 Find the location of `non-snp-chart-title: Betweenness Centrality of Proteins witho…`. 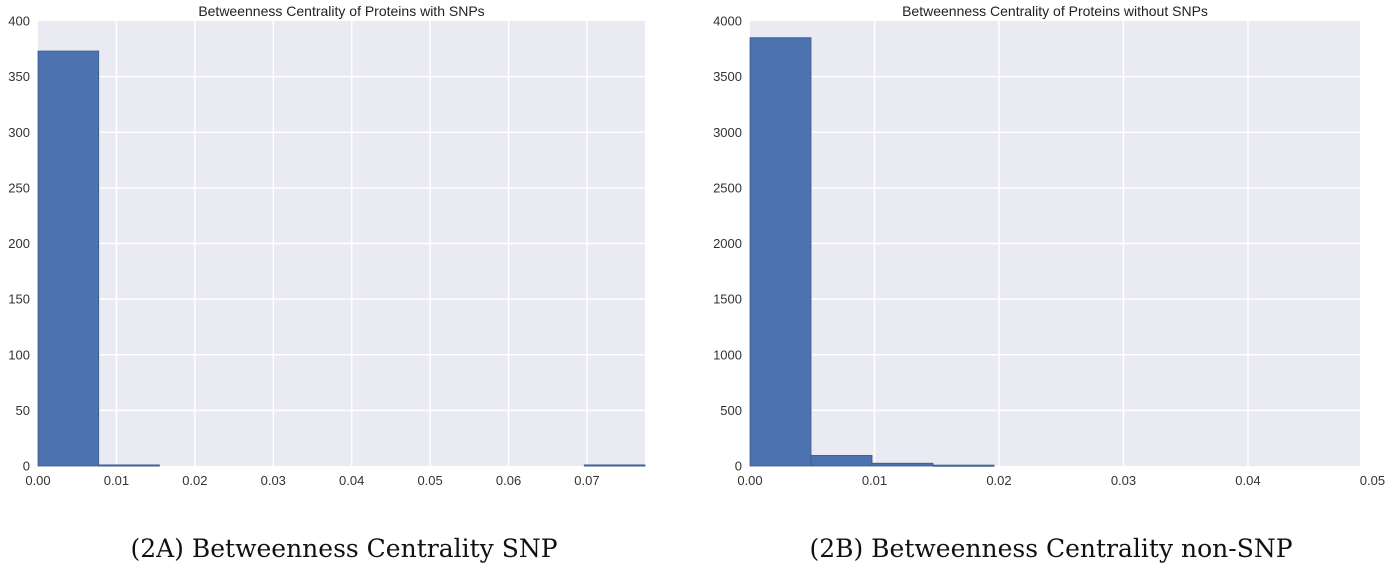

non-snp-chart-title: Betweenness Centrality of Proteins witho… is located at coordinates (1055, 11).